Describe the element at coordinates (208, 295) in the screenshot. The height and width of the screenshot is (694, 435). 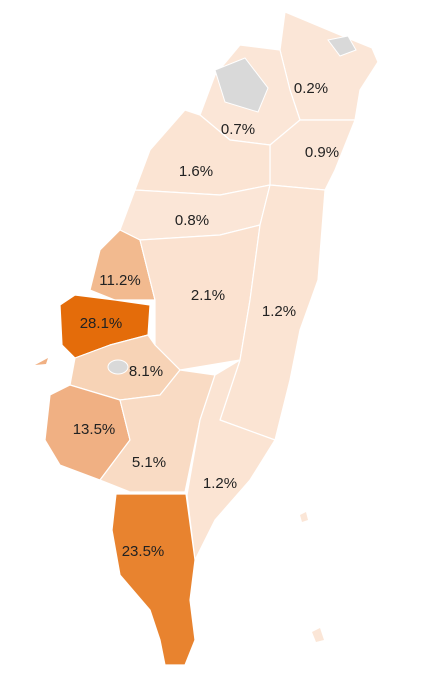
I see `region-label: 2.1%` at that location.